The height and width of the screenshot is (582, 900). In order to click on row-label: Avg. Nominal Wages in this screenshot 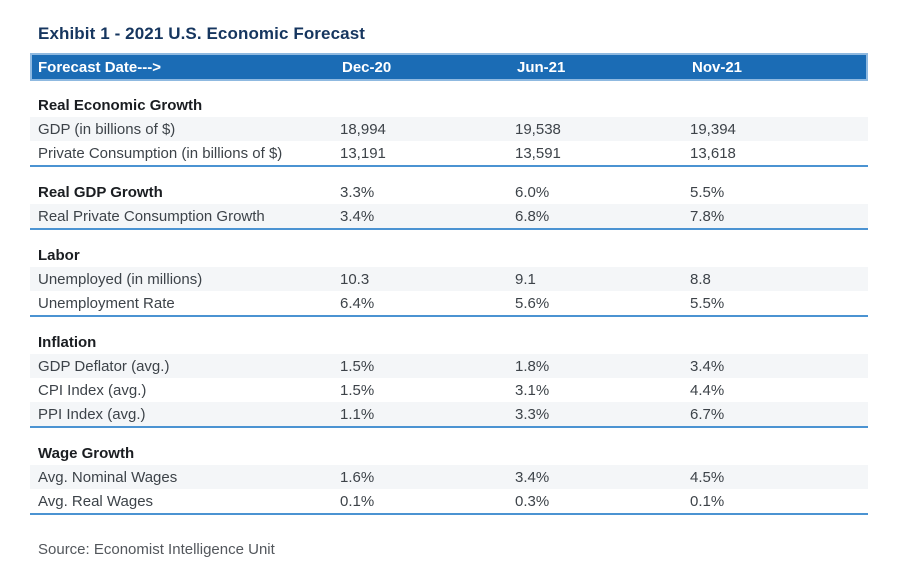, I will do `click(108, 477)`.